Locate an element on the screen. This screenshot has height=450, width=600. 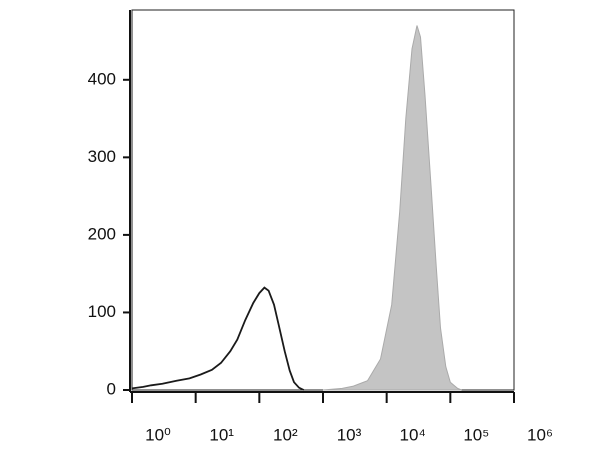
x-tick-label: 10⁴ is located at coordinates (413, 434).